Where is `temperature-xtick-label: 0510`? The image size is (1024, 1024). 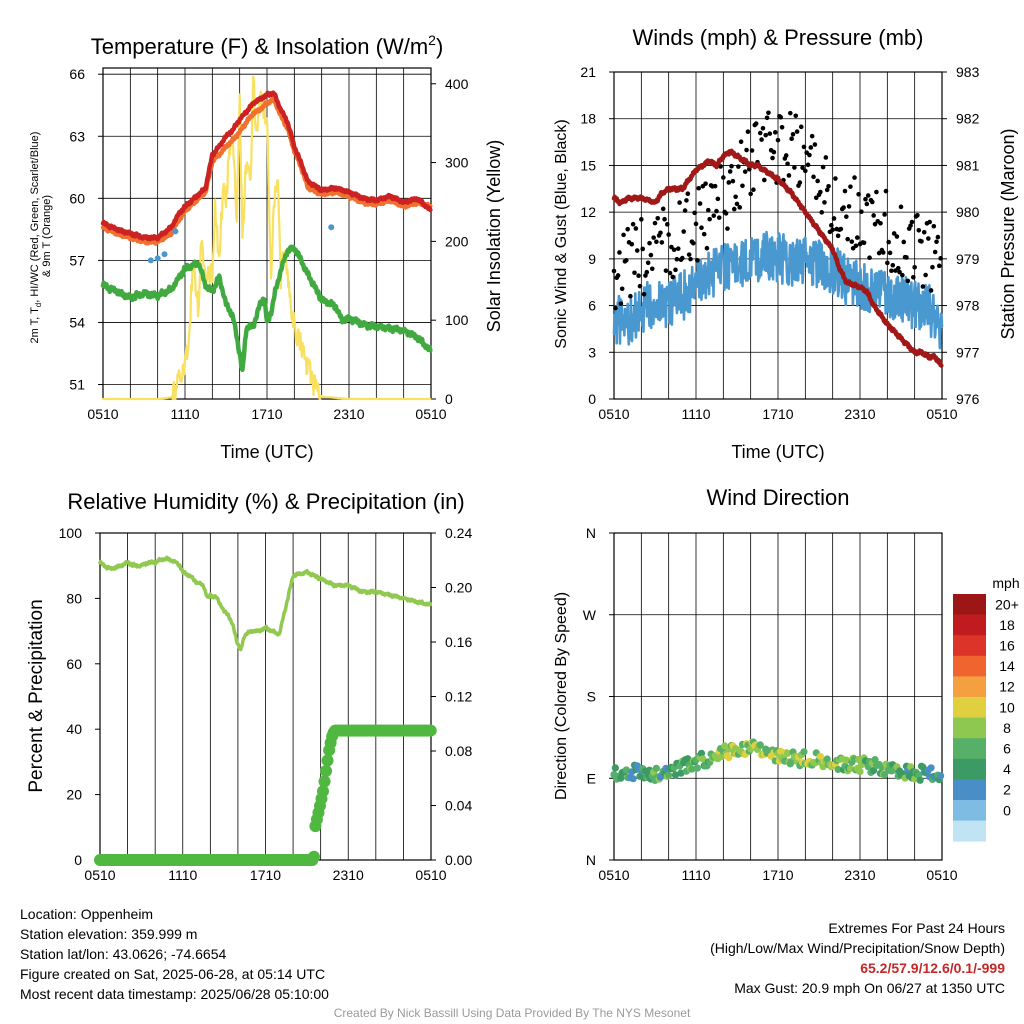
temperature-xtick-label: 0510 is located at coordinates (102, 414).